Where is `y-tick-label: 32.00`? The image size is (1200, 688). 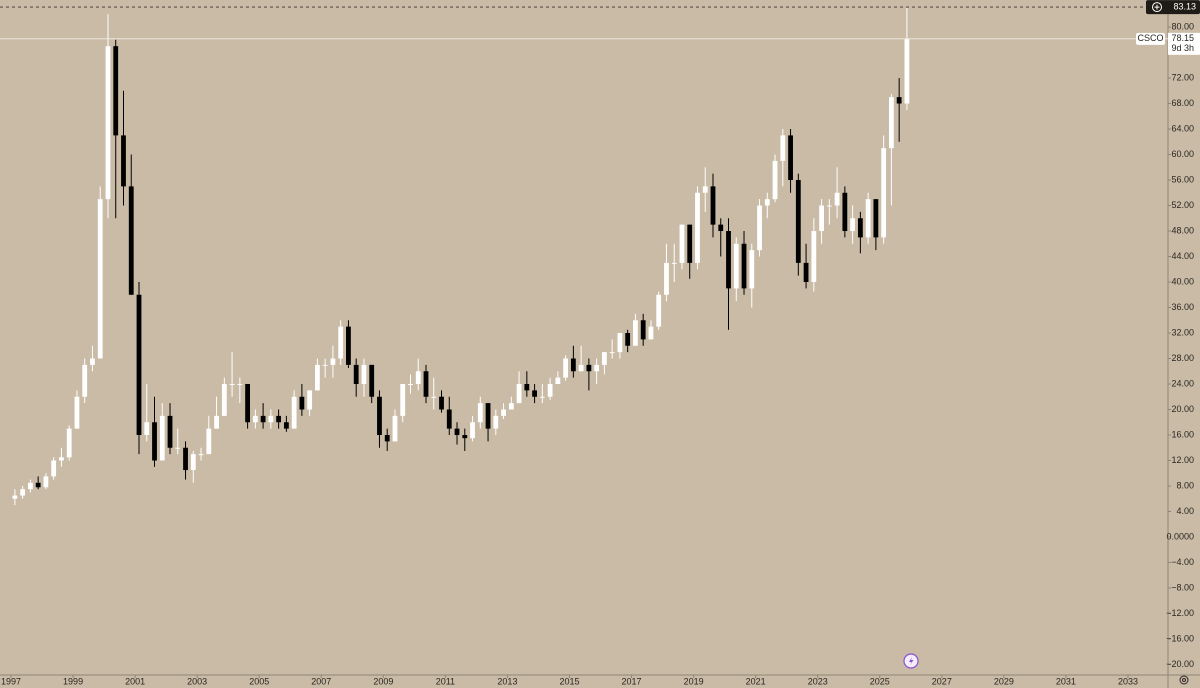
y-tick-label: 32.00 is located at coordinates (1182, 332).